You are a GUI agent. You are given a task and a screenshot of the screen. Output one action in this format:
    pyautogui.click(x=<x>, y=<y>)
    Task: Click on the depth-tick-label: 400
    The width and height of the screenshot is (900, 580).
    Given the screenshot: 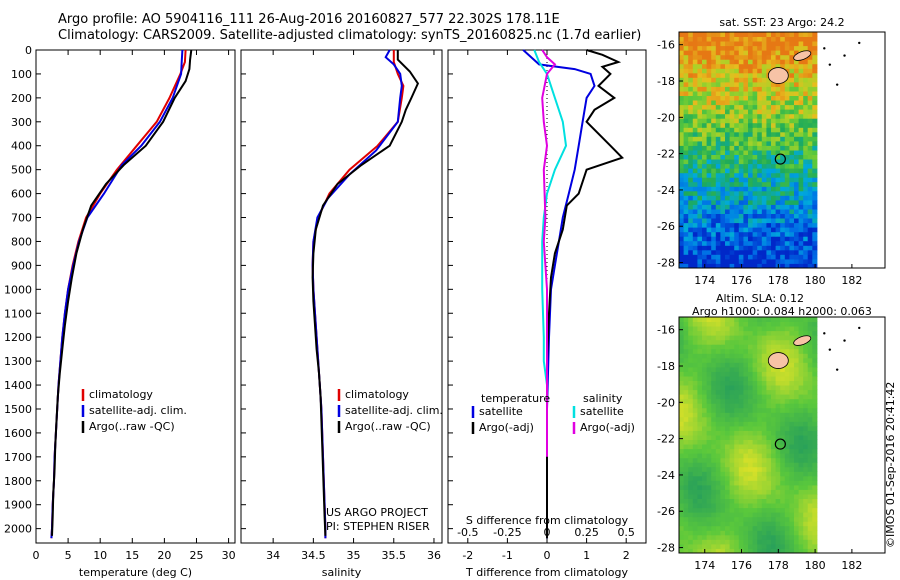 What is the action you would take?
    pyautogui.click(x=21, y=146)
    